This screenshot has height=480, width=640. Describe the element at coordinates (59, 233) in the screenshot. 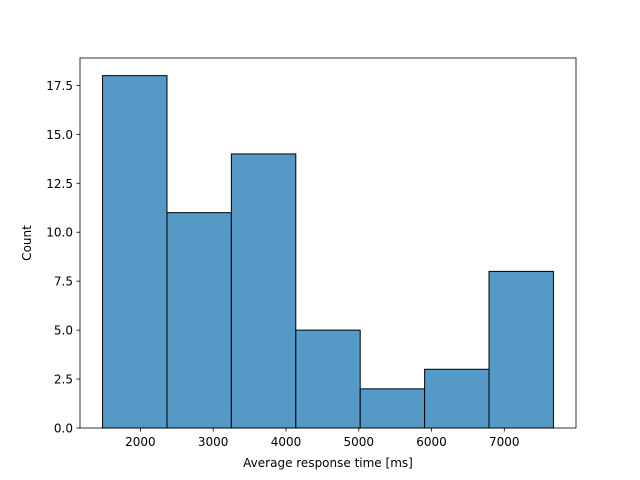

I see `y-tick-label: 10.0` at that location.